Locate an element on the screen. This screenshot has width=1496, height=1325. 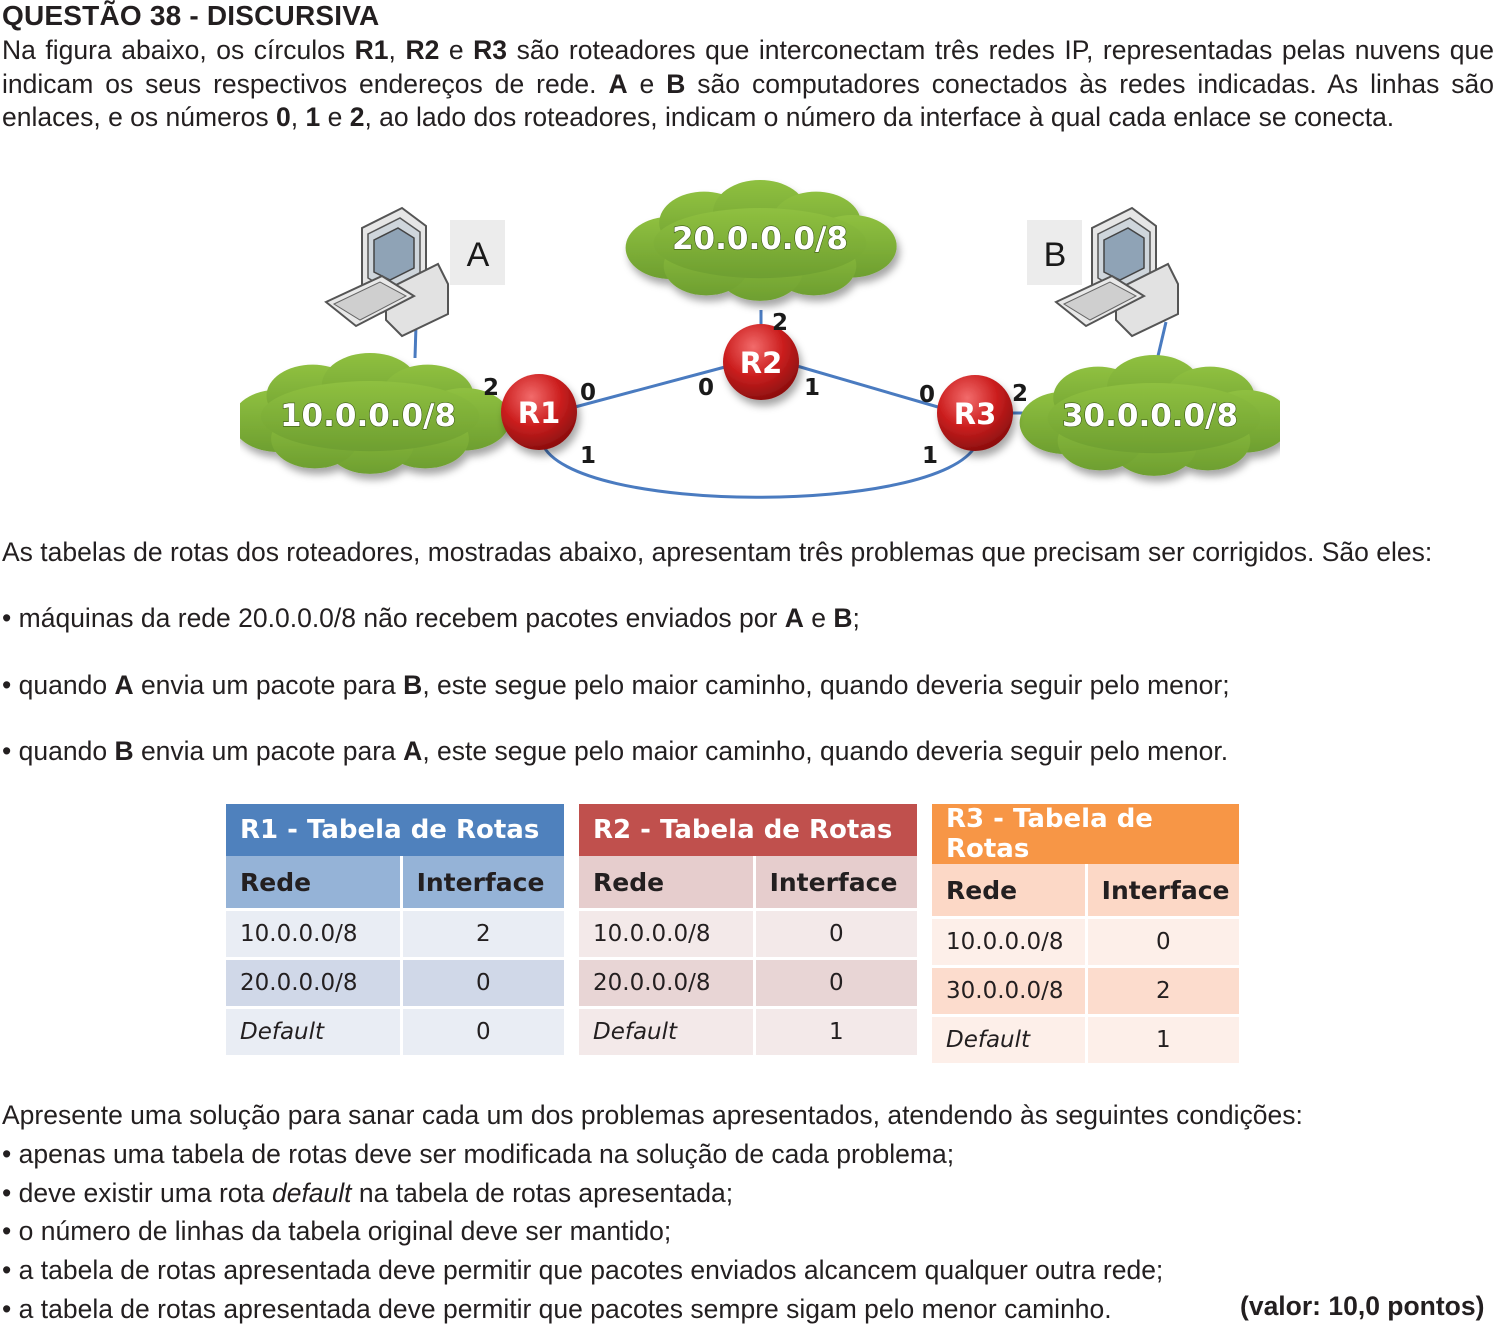
router-r1-label: R1 is located at coordinates (539, 413).